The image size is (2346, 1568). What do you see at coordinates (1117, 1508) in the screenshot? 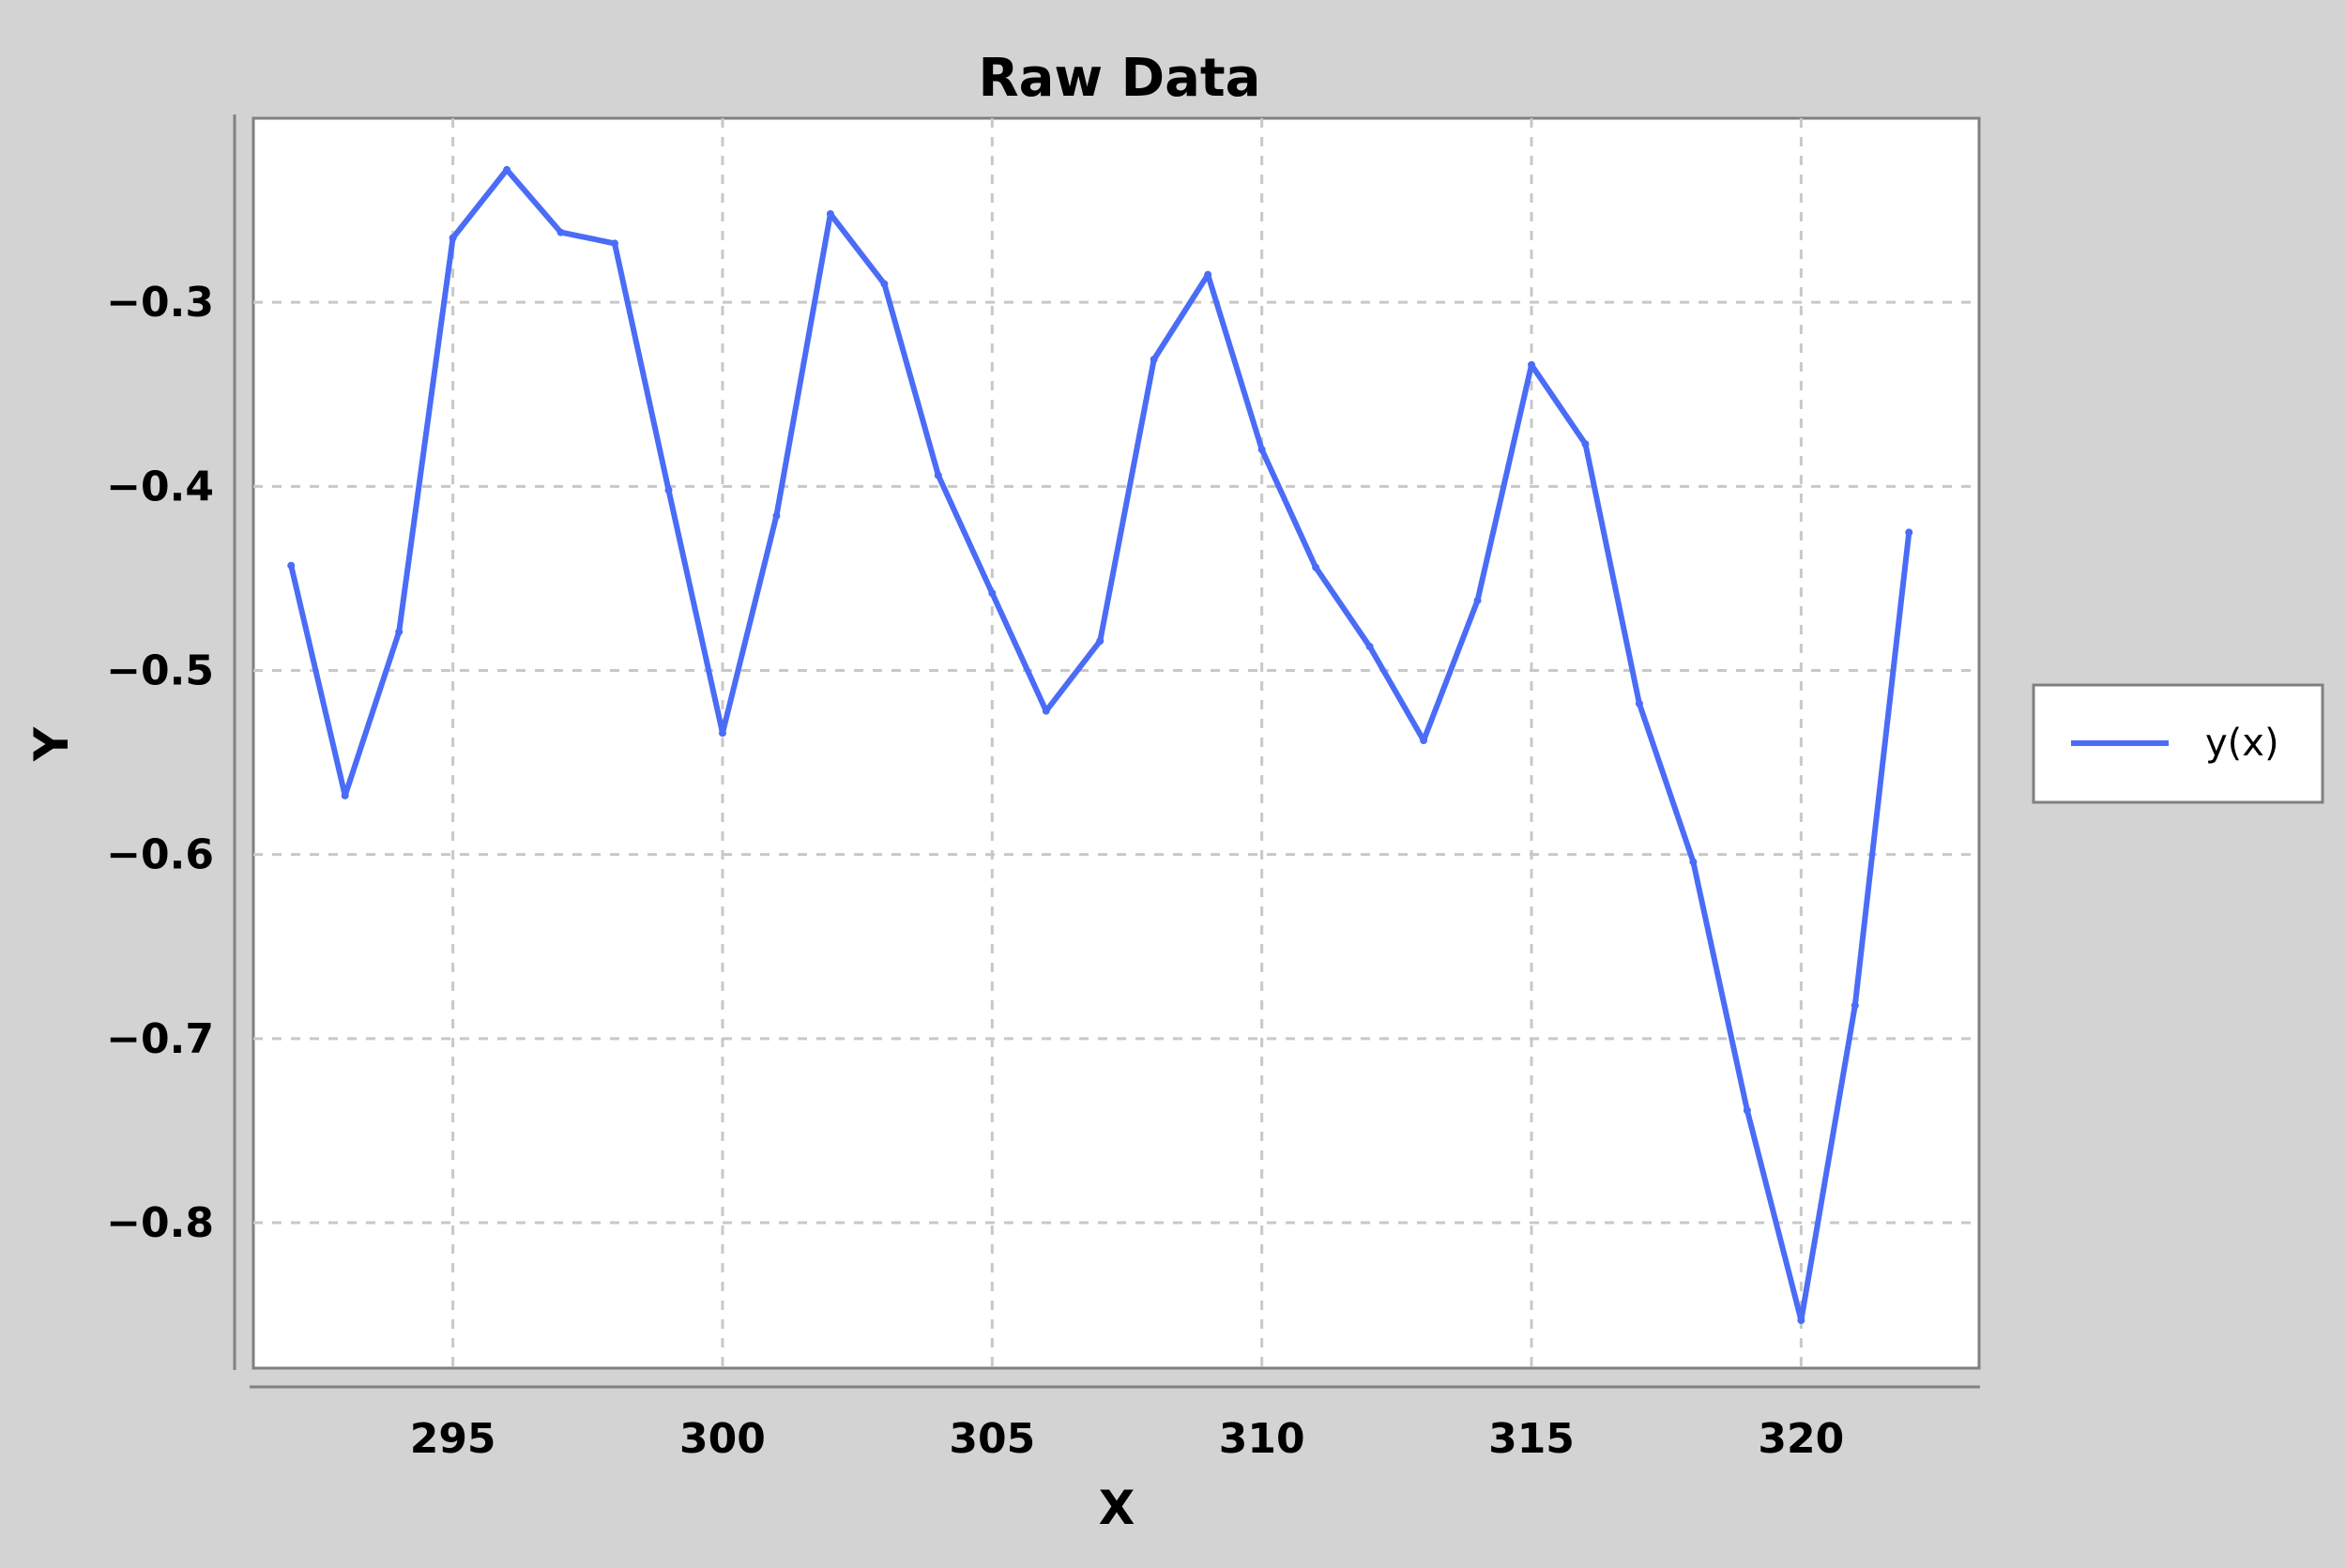
I see `x-axis-label: X` at bounding box center [1117, 1508].